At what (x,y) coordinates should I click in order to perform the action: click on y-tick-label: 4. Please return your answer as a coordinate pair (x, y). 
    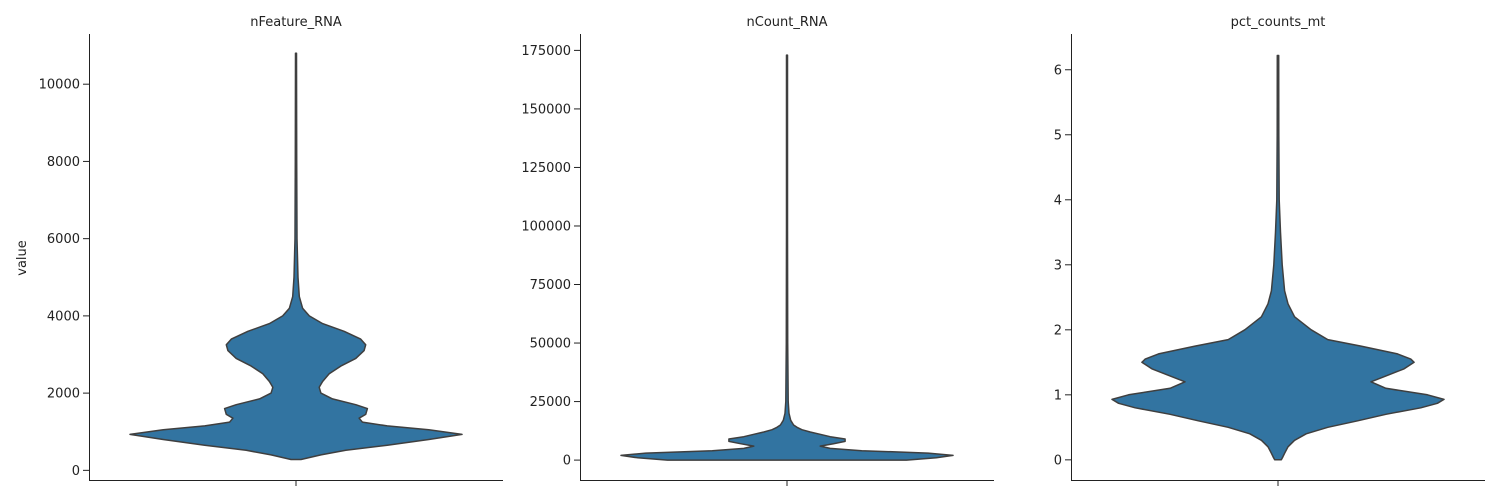
    Looking at the image, I should click on (1058, 200).